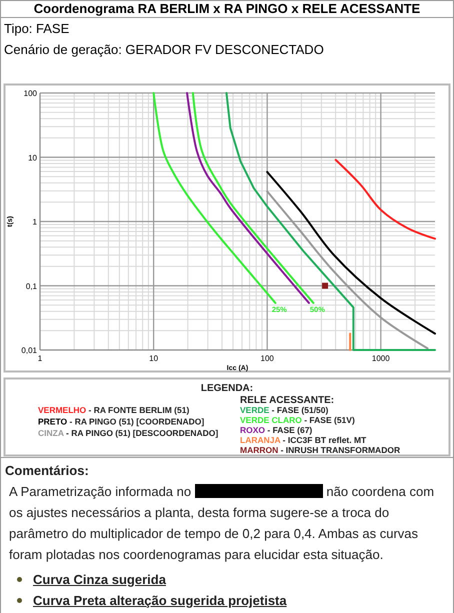 The width and height of the screenshot is (454, 613). What do you see at coordinates (164, 39) in the screenshot?
I see `chart-subtitle: Tipo: FASE Cenário de geração: GERADOR FV DESCONECTADO` at bounding box center [164, 39].